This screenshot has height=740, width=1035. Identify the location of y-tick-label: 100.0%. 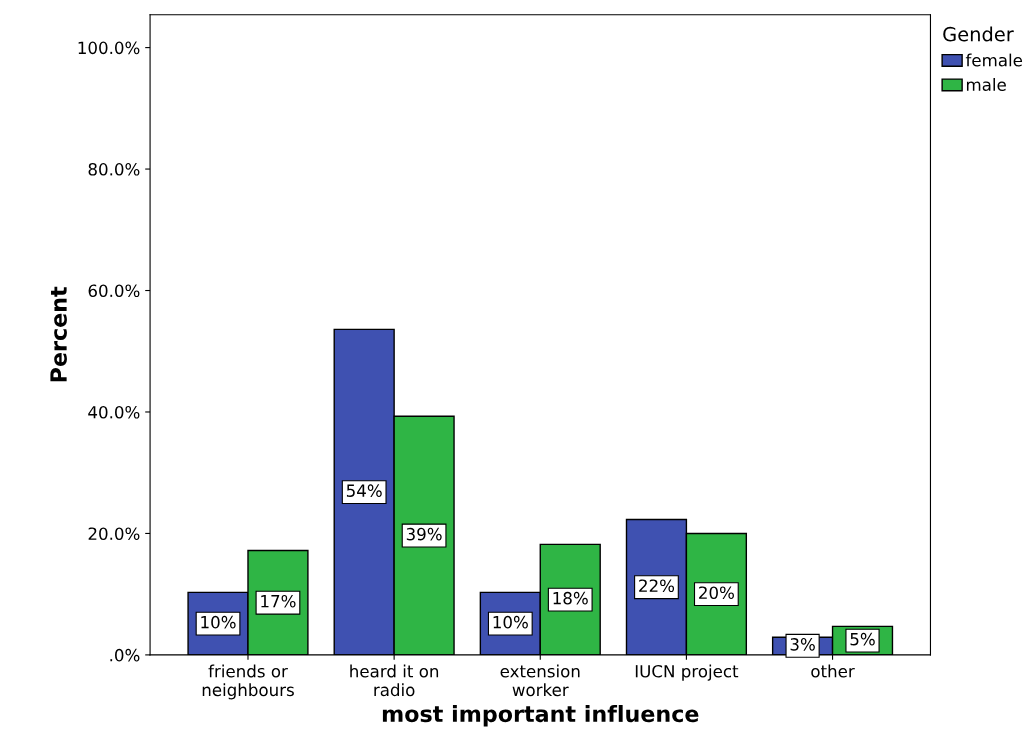
(109, 48).